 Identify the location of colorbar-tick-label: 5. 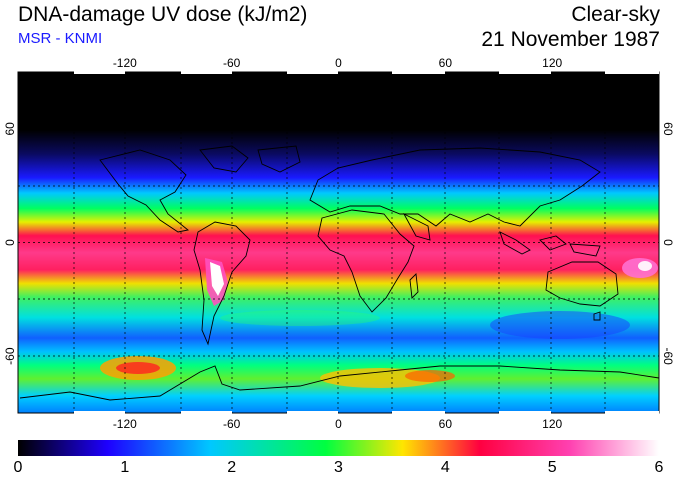
(552, 467).